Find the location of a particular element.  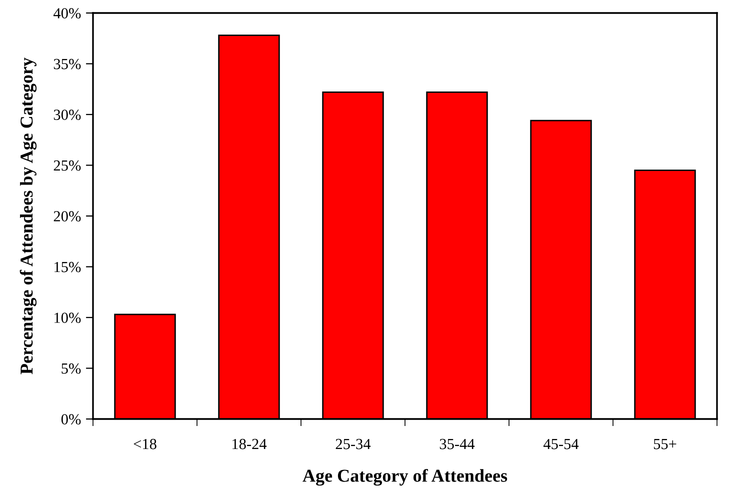

y-tick-label: 10% is located at coordinates (67, 317).